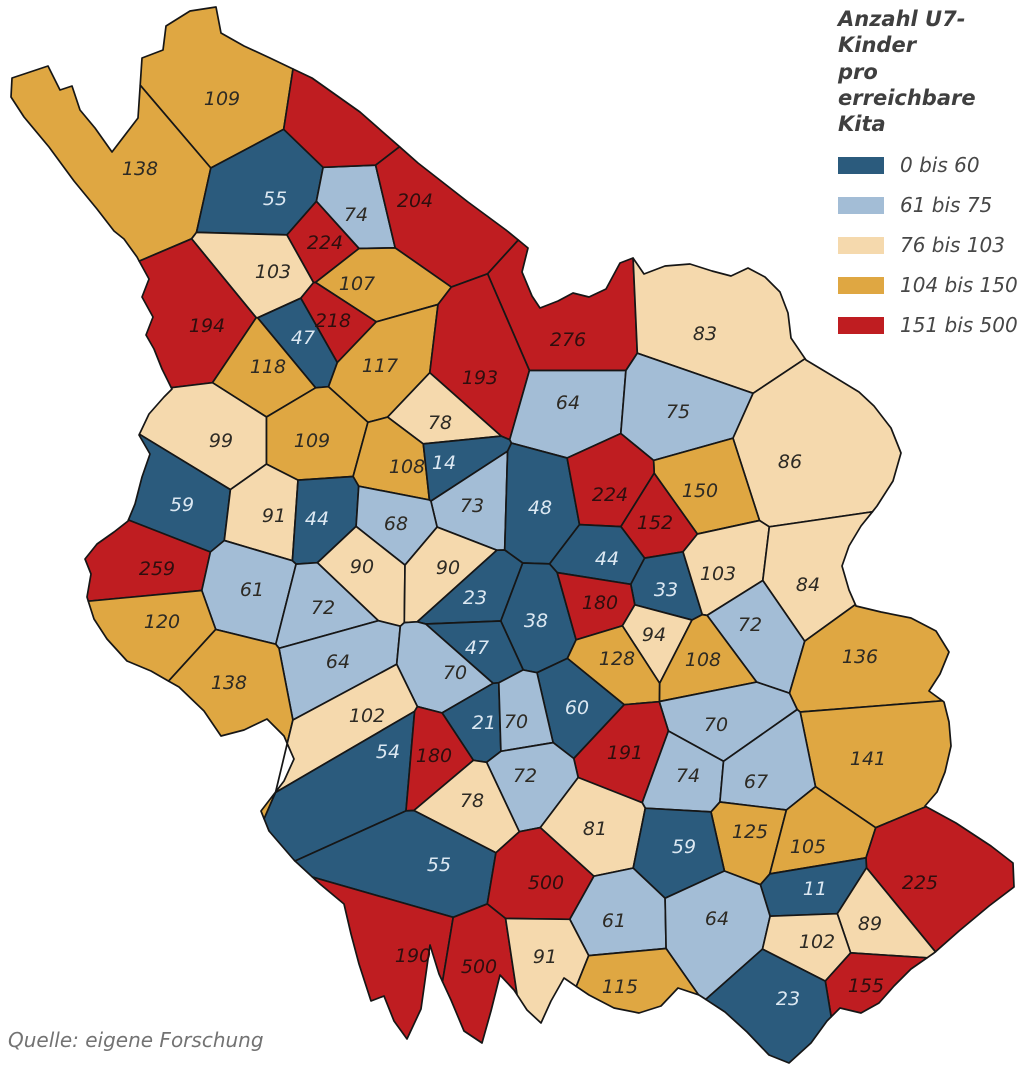  I want to click on legend-item: 151 bis 500, so click(928, 325).